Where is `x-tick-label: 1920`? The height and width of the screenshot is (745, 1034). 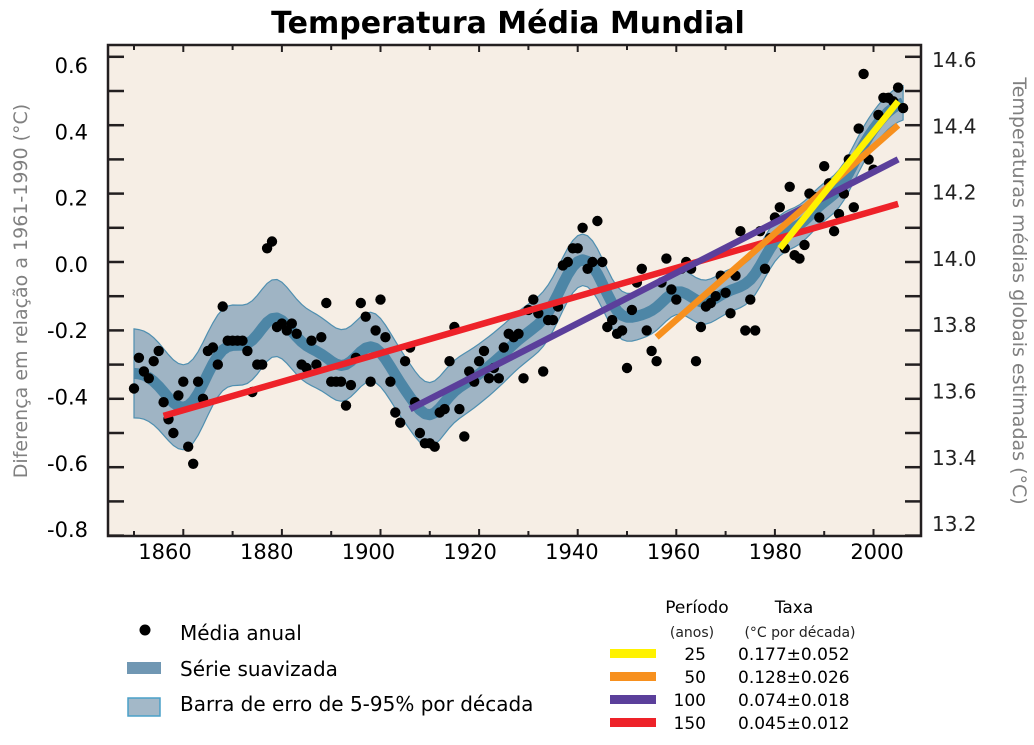
x-tick-label: 1920 is located at coordinates (469, 552).